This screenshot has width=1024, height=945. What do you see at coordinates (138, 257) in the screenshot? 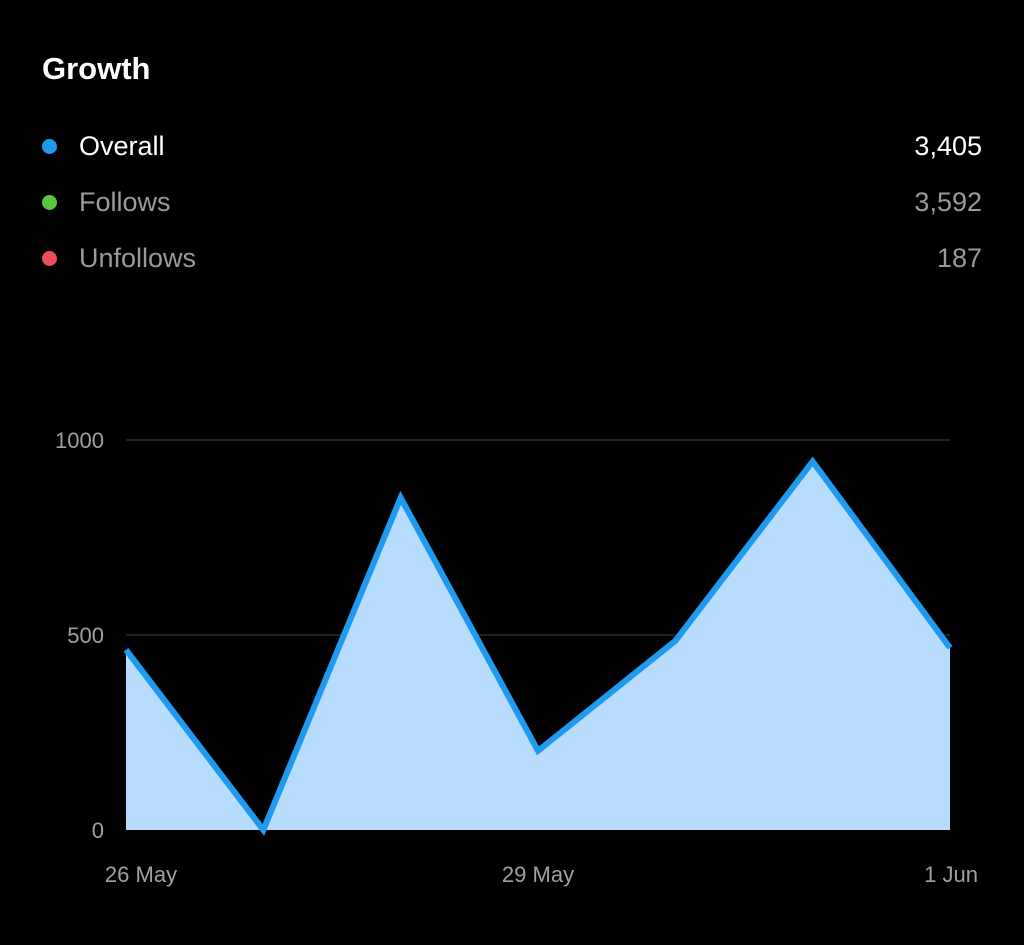
I see `legend-label-unfollows: Unfollows` at bounding box center [138, 257].